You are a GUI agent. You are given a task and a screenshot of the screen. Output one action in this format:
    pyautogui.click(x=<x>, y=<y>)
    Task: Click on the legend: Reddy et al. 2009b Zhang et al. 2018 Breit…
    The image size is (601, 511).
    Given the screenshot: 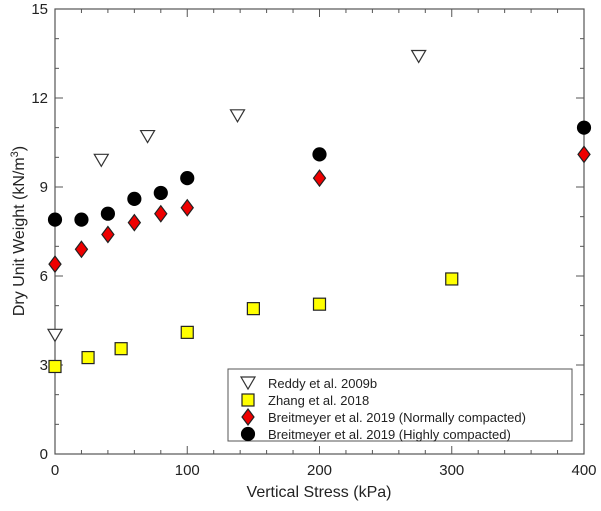 What is the action you would take?
    pyautogui.click(x=400, y=405)
    